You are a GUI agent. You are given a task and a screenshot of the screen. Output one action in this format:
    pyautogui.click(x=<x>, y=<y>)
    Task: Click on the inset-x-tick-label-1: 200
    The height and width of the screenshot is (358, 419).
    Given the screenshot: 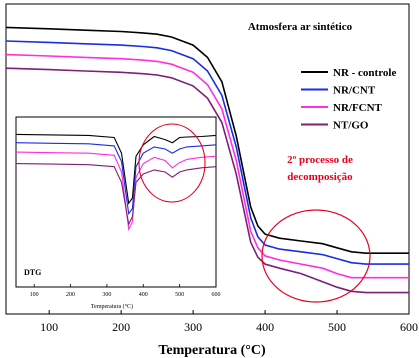 What is the action you would take?
    pyautogui.click(x=70, y=295)
    